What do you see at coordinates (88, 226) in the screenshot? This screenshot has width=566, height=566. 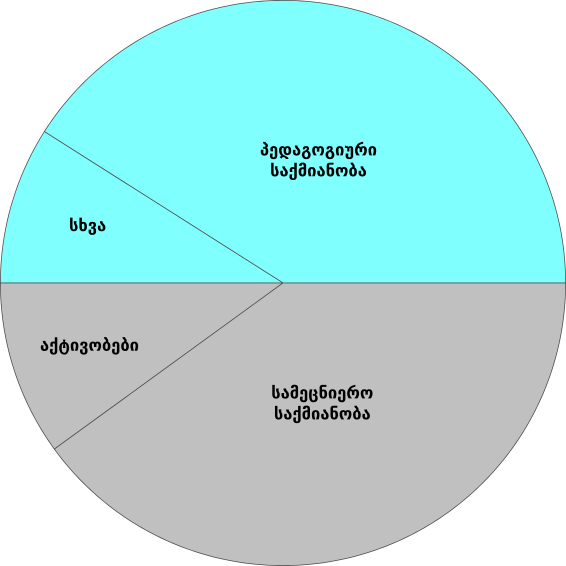 I see `slice-label: სხვა` at bounding box center [88, 226].